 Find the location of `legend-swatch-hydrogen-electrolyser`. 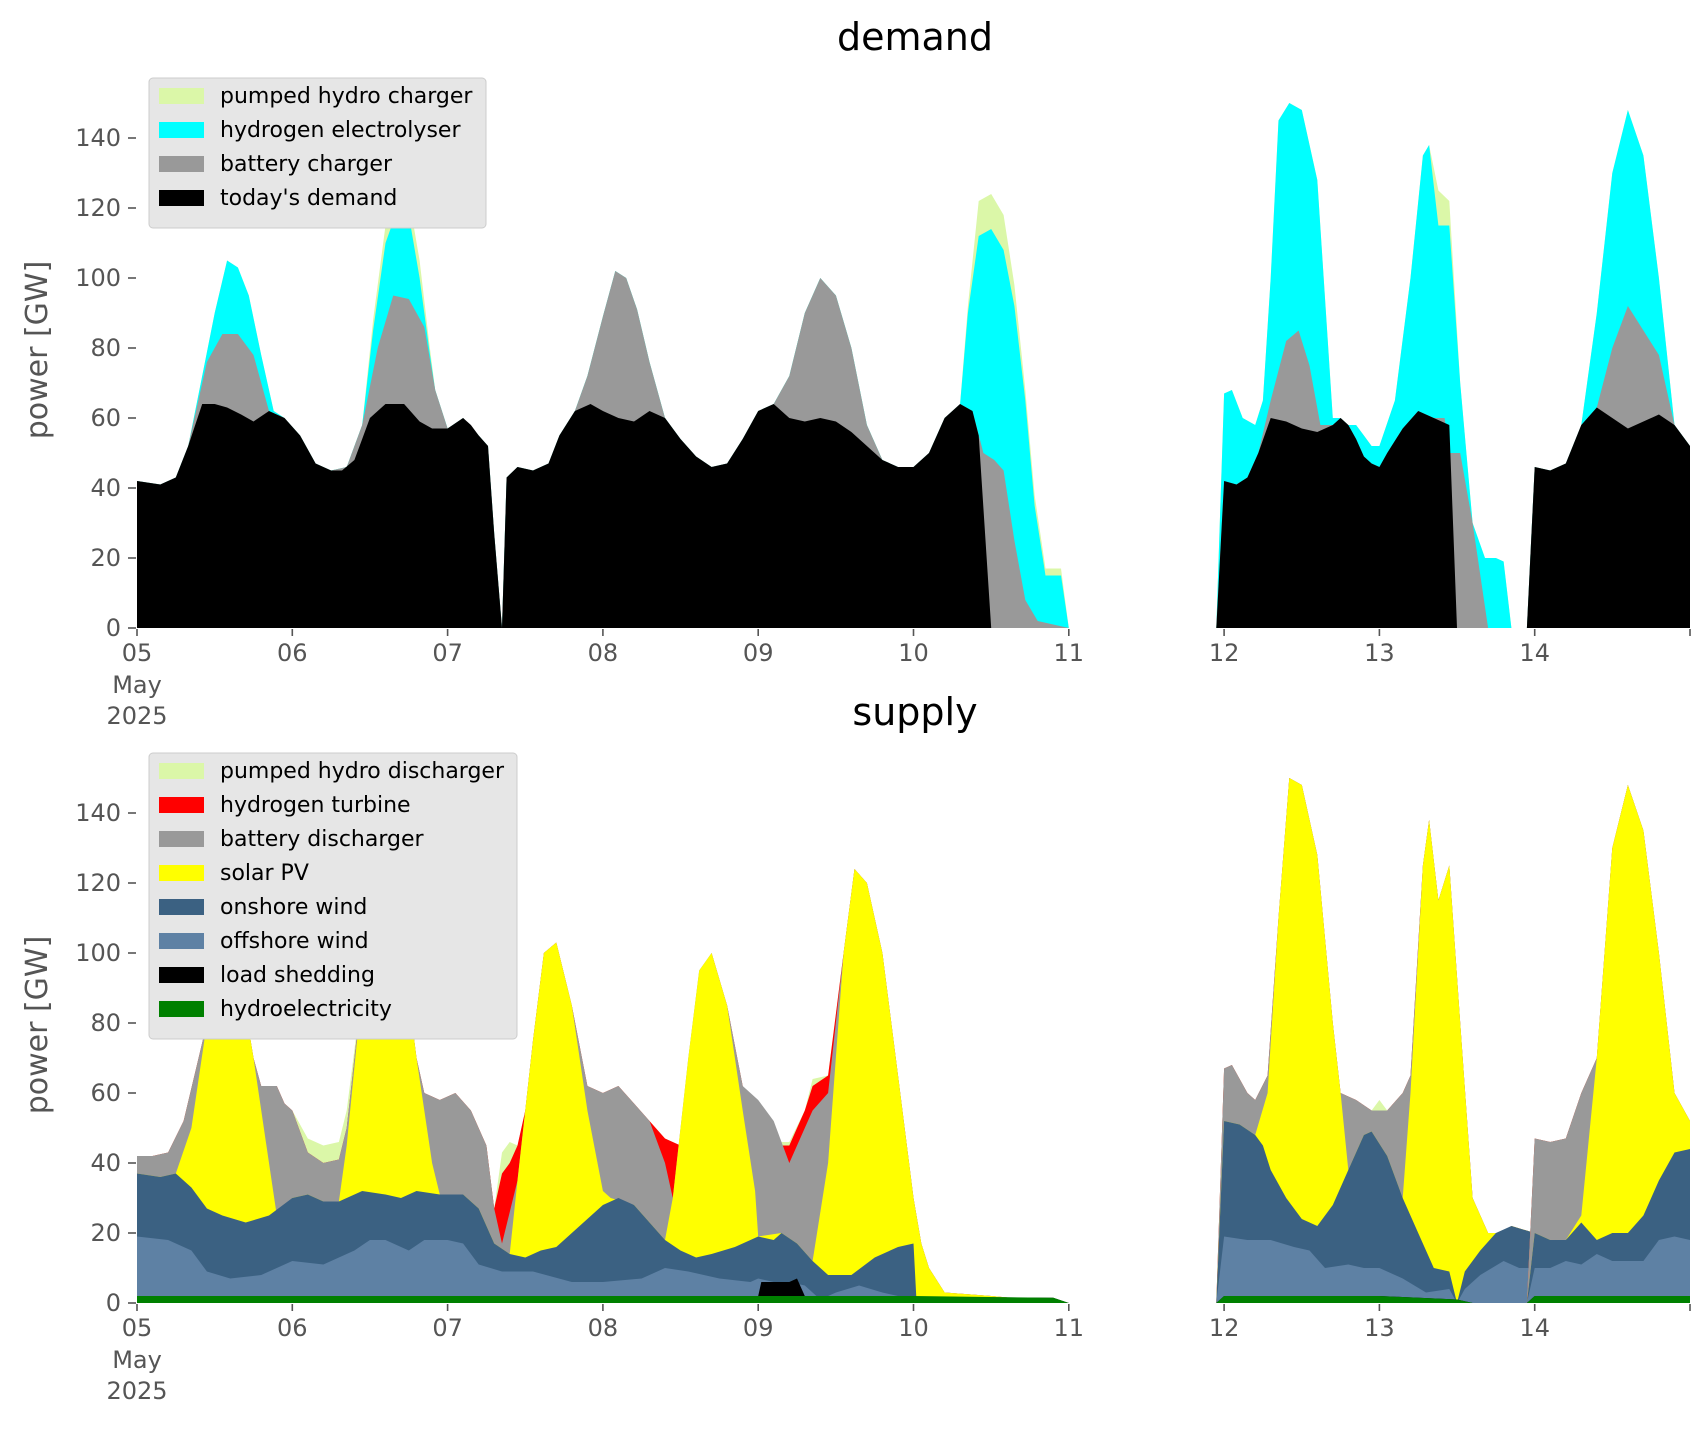

legend-swatch-hydrogen-electrolyser is located at coordinates (181, 130).